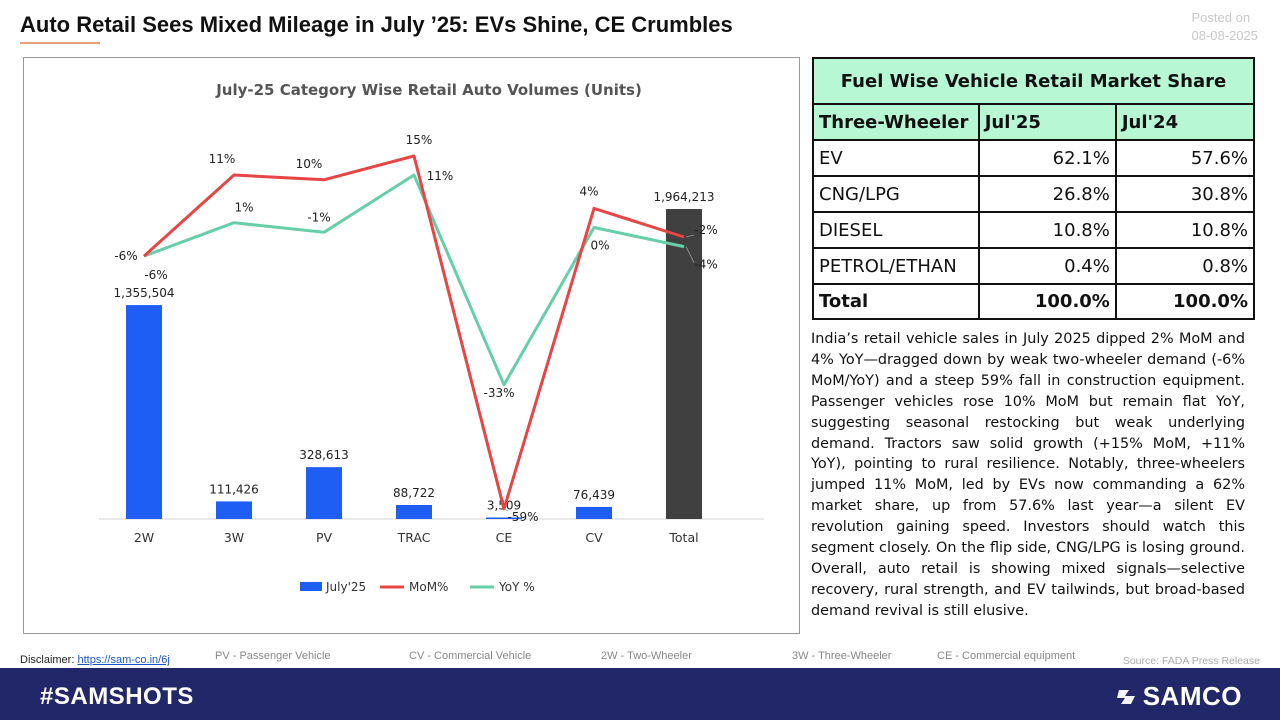 The image size is (1280, 720). I want to click on brand-name: SAMCO, so click(1192, 696).